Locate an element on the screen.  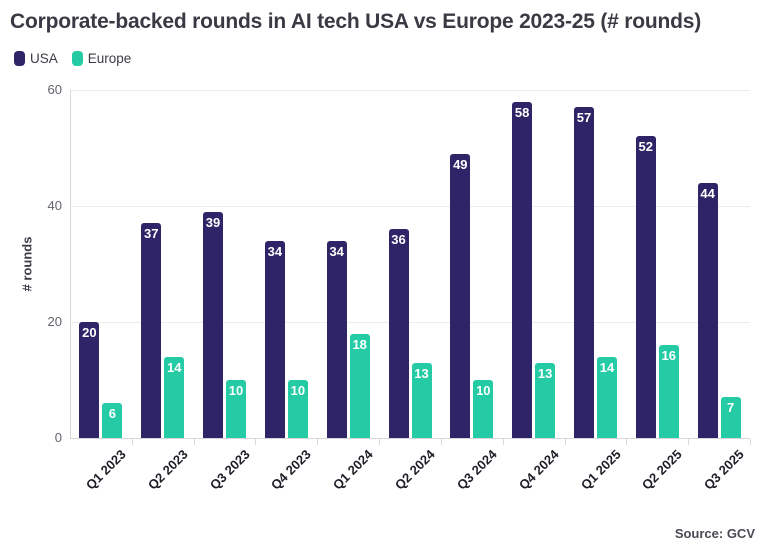
bar-usa-q2-2023: 37 is located at coordinates (151, 330).